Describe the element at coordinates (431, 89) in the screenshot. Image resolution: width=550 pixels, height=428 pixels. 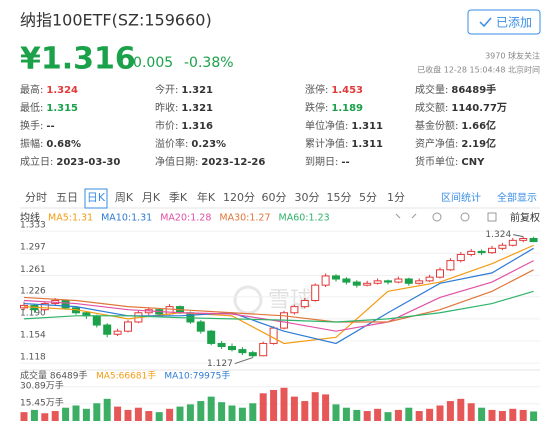
I see `stat-label: 成交量:` at that location.